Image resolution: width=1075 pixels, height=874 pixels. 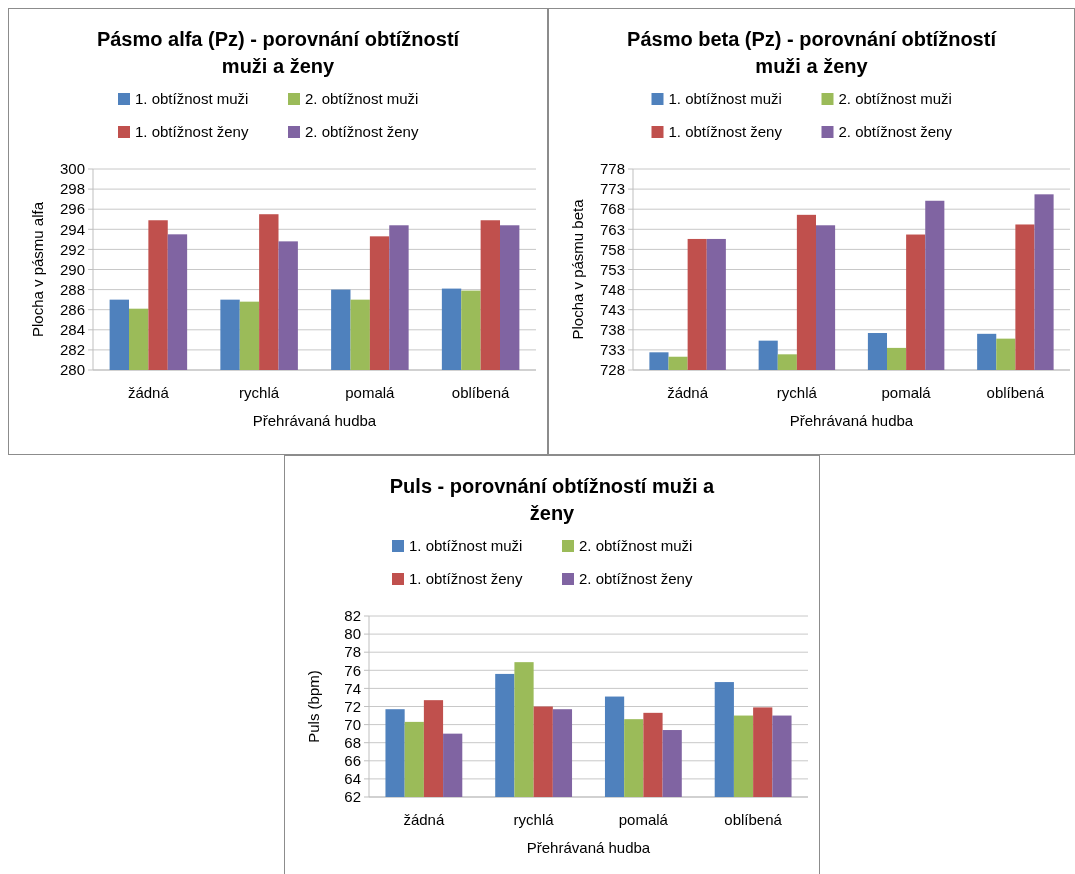 What do you see at coordinates (37, 269) in the screenshot?
I see `y-axis-title: Plocha v pásmu alfa` at bounding box center [37, 269].